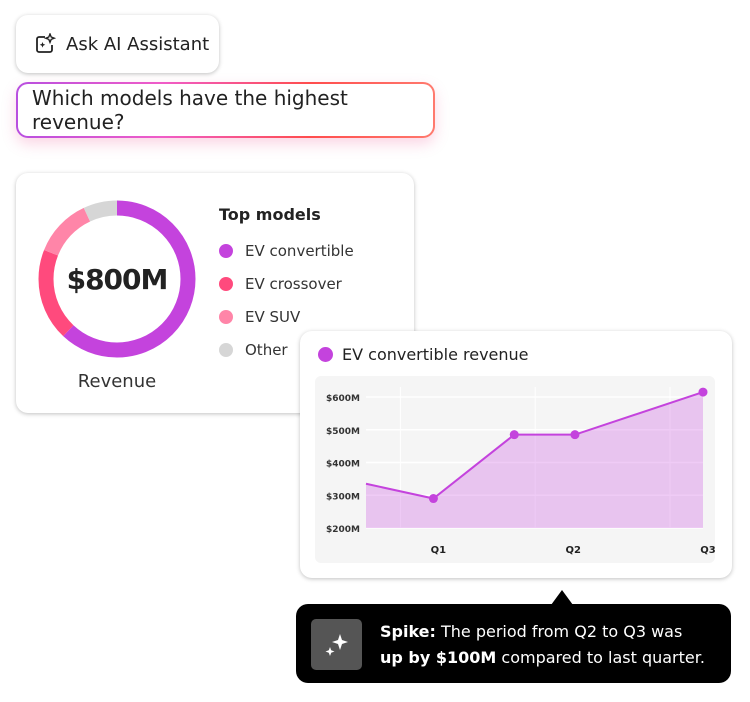 This screenshot has width=750, height=702. Describe the element at coordinates (325, 354) in the screenshot. I see `series-dot` at that location.